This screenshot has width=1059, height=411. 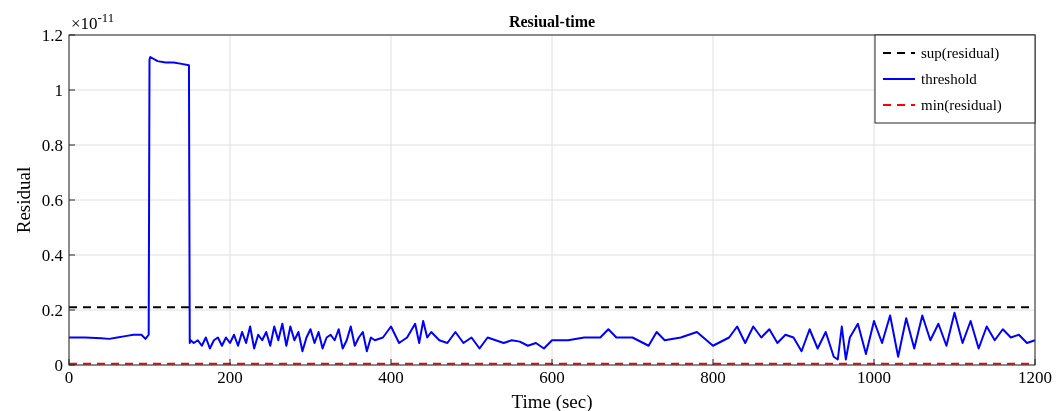 I want to click on legend-label: threshold, so click(x=949, y=79).